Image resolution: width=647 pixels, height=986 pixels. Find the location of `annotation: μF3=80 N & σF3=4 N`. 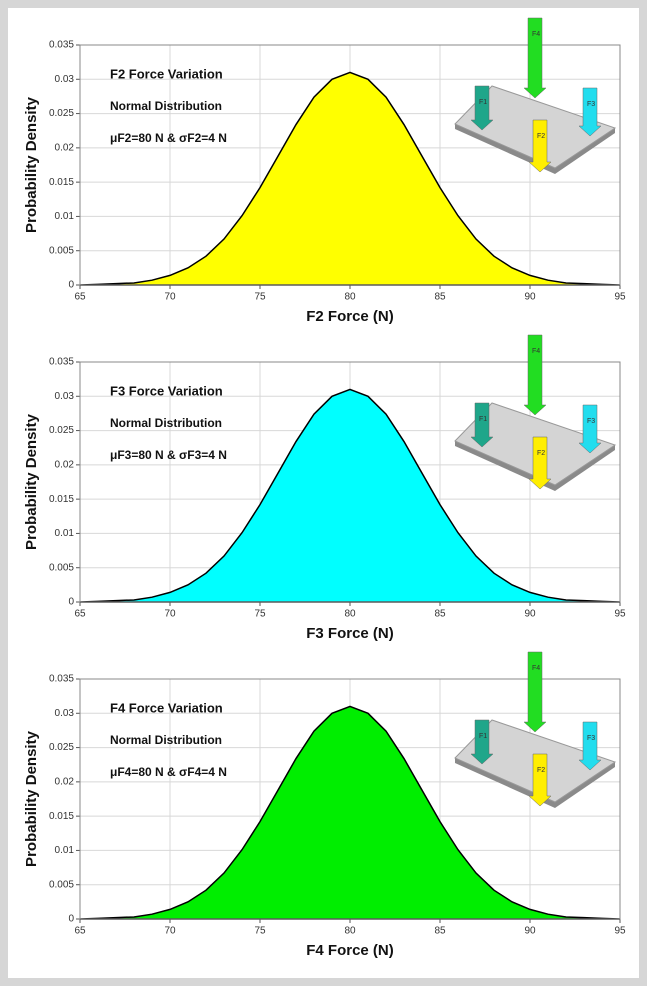

annotation: μF3=80 N & σF3=4 N is located at coordinates (168, 455).